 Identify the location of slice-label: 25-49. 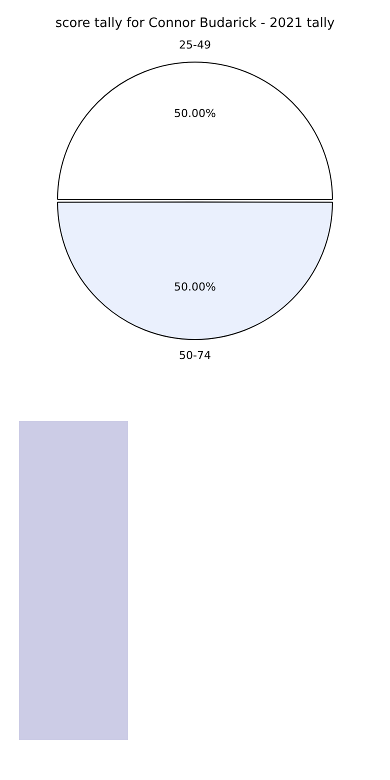
(195, 45).